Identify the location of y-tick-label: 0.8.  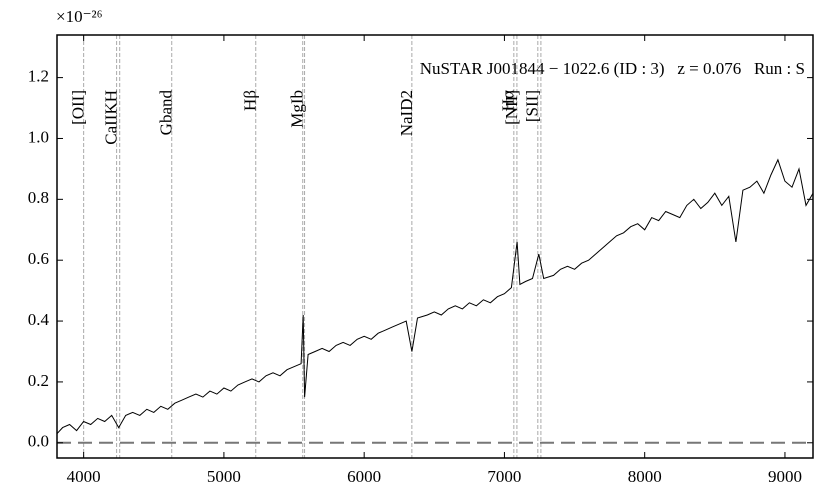
(38, 197).